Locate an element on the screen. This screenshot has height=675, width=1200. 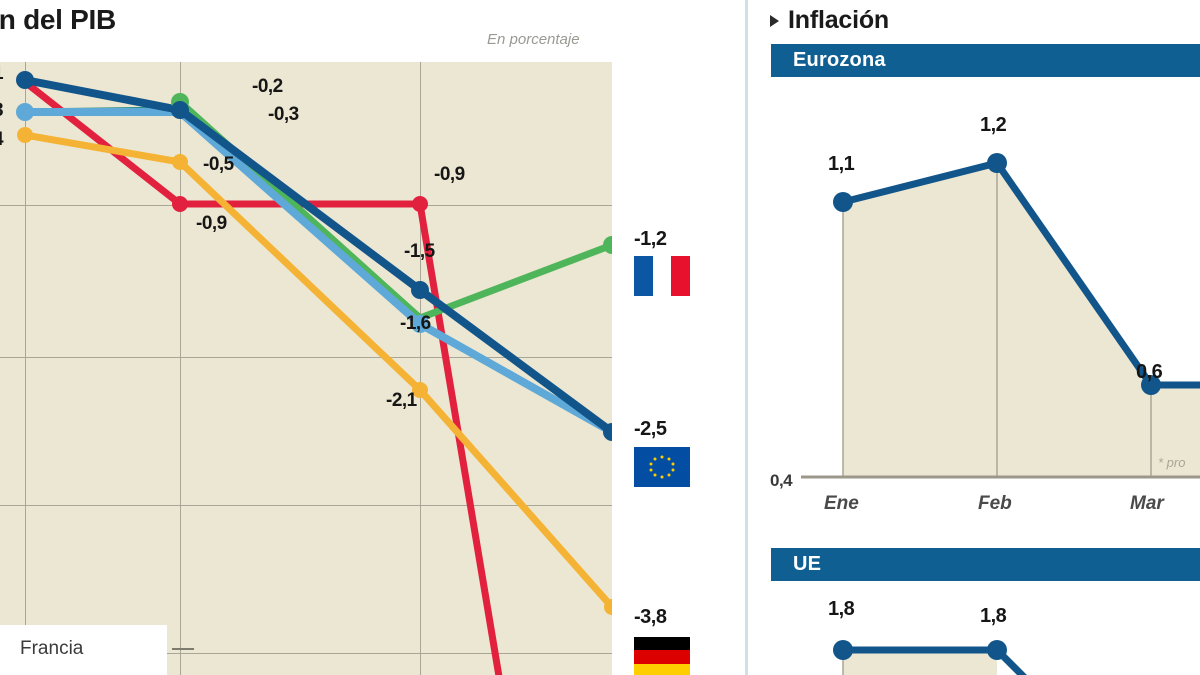
germany-flag is located at coordinates (662, 656).